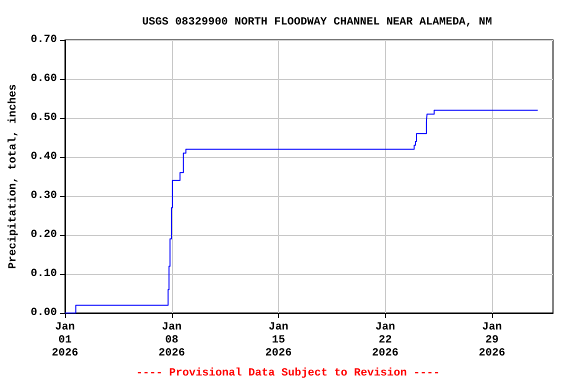 The width and height of the screenshot is (576, 384). Describe the element at coordinates (43, 40) in the screenshot. I see `y-tick-label: 0.70` at that location.